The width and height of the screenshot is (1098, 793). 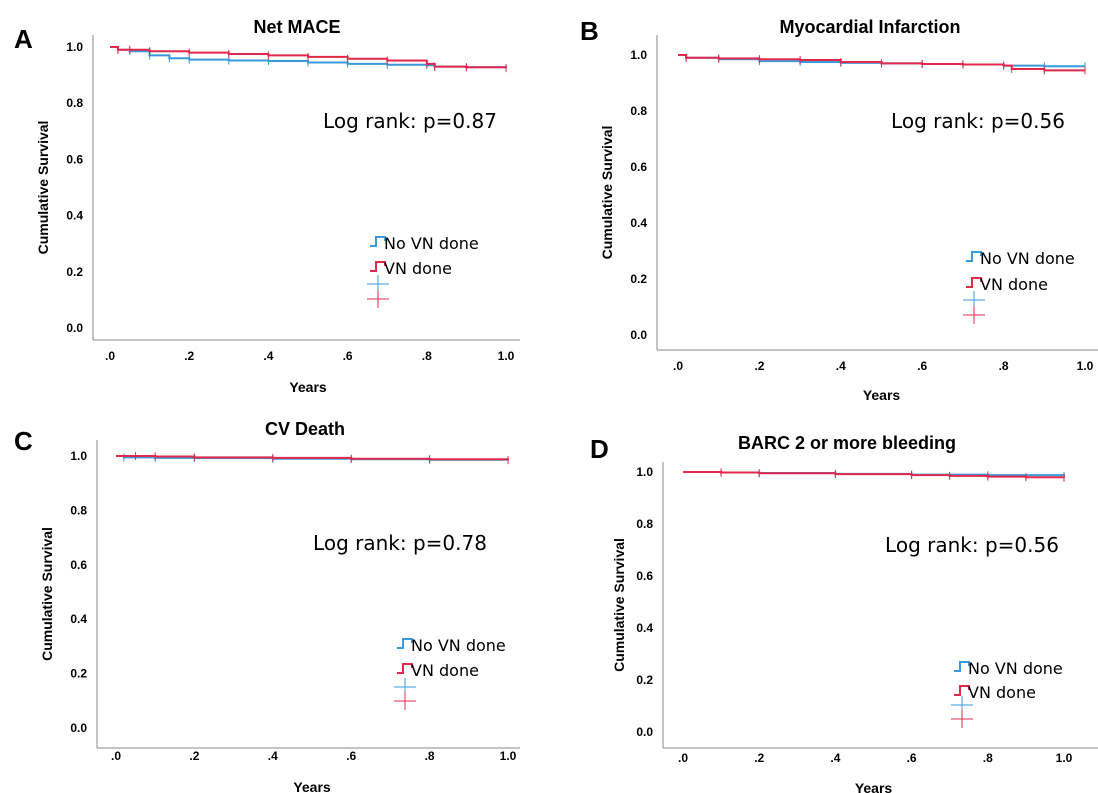 What do you see at coordinates (305, 429) in the screenshot?
I see `plot-title: CV Death` at bounding box center [305, 429].